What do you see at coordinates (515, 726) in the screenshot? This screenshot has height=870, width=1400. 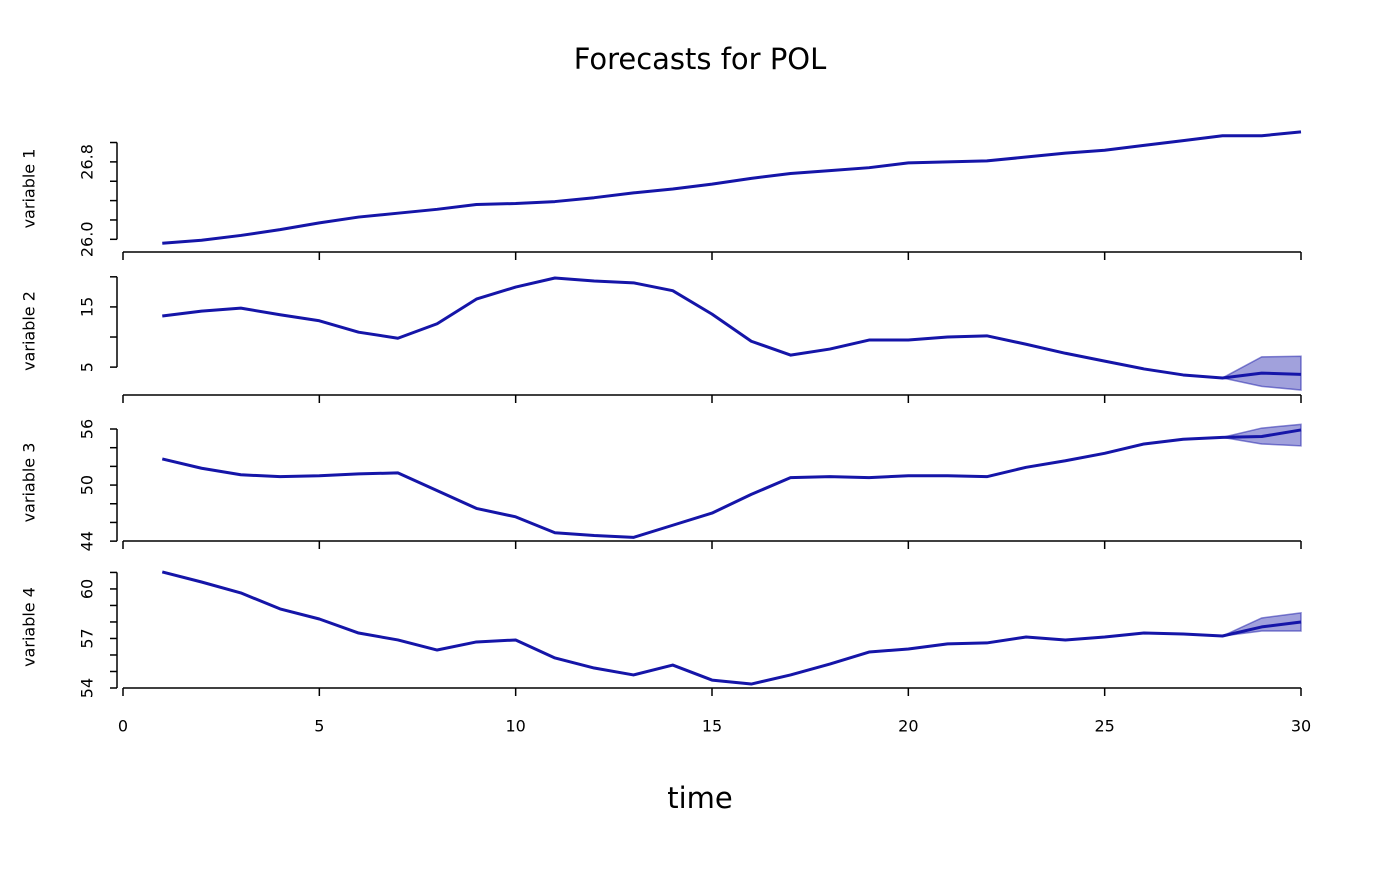 I see `x-tick-label: 10` at bounding box center [515, 726].